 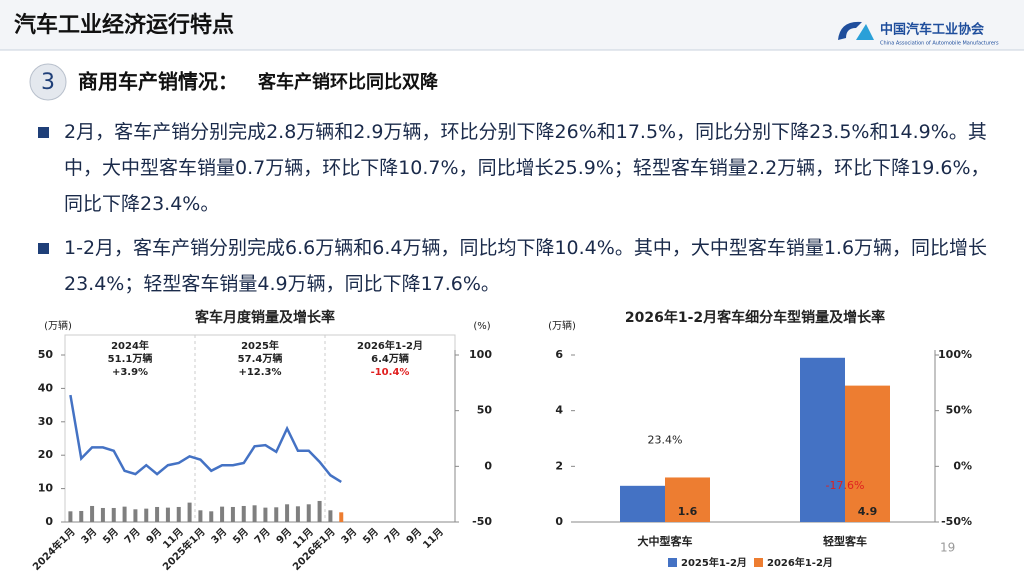 I want to click on logo-cn: 中国汽车工业协会, so click(x=932, y=30).